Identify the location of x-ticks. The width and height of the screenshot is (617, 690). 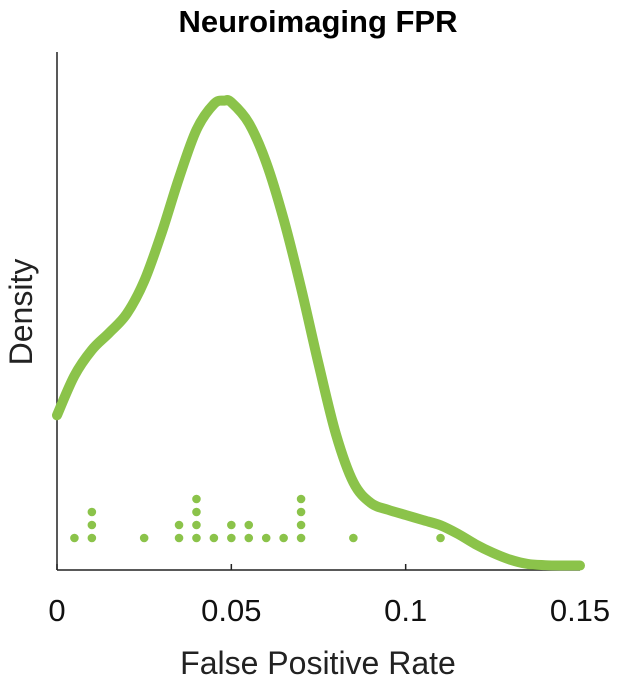
(318, 567).